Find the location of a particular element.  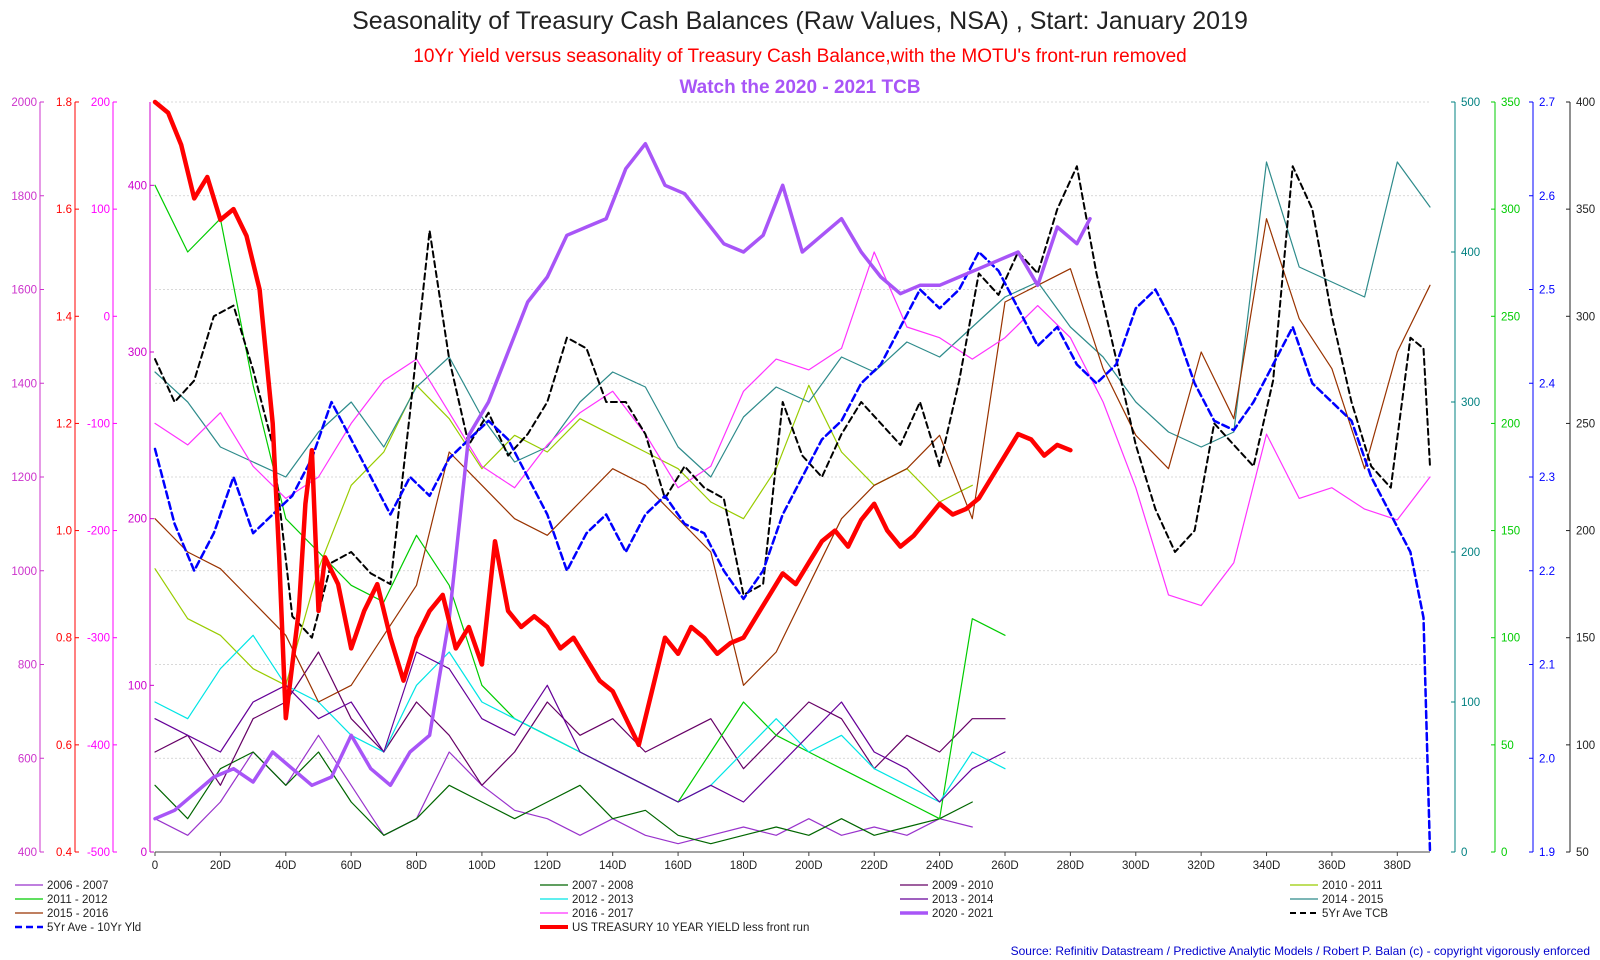

legend-item: 2015 - 2016 is located at coordinates (61, 914).